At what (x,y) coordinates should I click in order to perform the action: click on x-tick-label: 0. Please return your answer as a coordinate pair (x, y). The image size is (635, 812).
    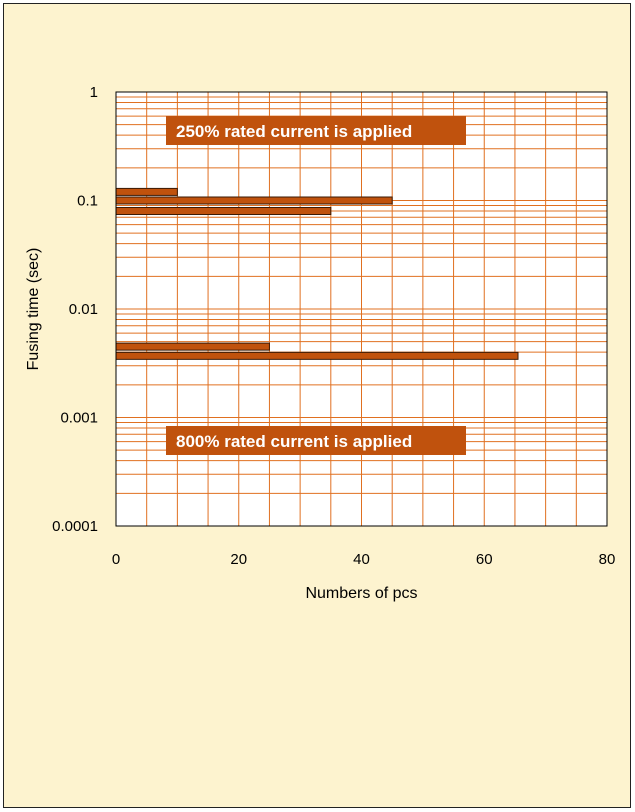
    Looking at the image, I should click on (116, 559).